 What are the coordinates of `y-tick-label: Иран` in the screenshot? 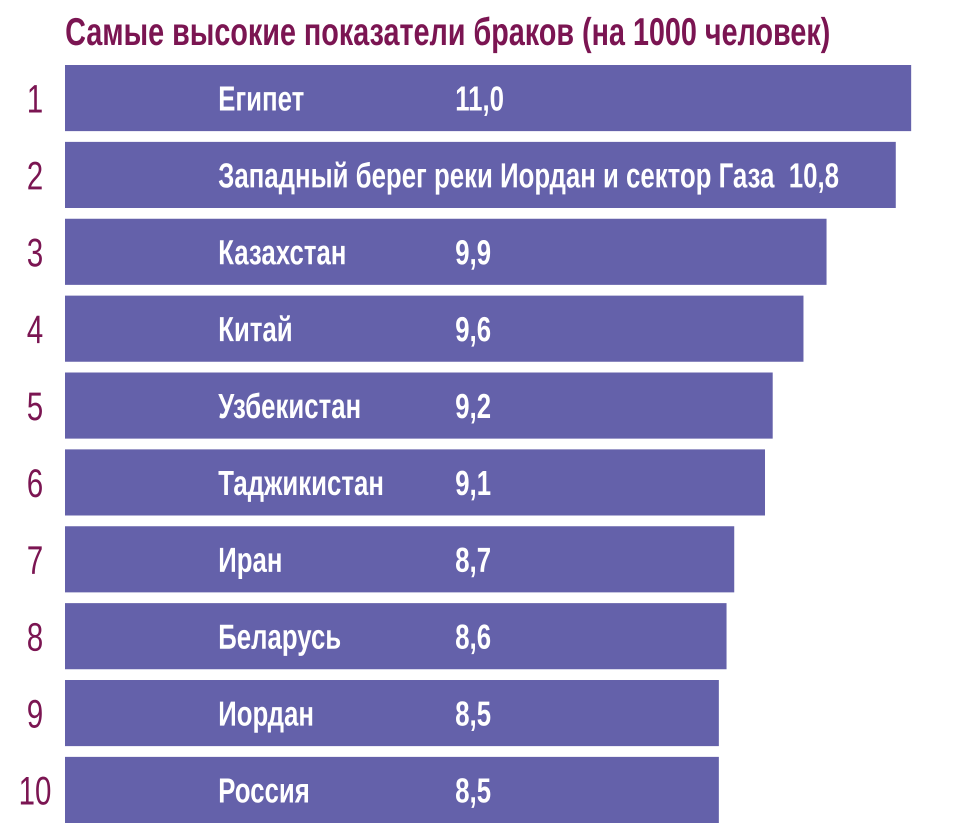 It's located at (250, 564).